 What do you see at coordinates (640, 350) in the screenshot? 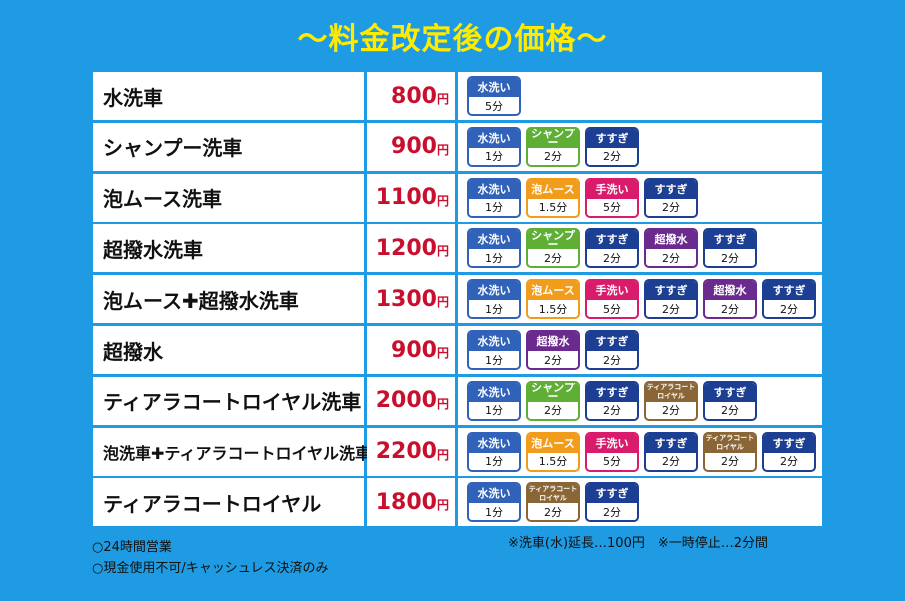
I see `steps-cell: 水洗い 1分 超撥水 2分 すすぎ 2分` at bounding box center [640, 350].